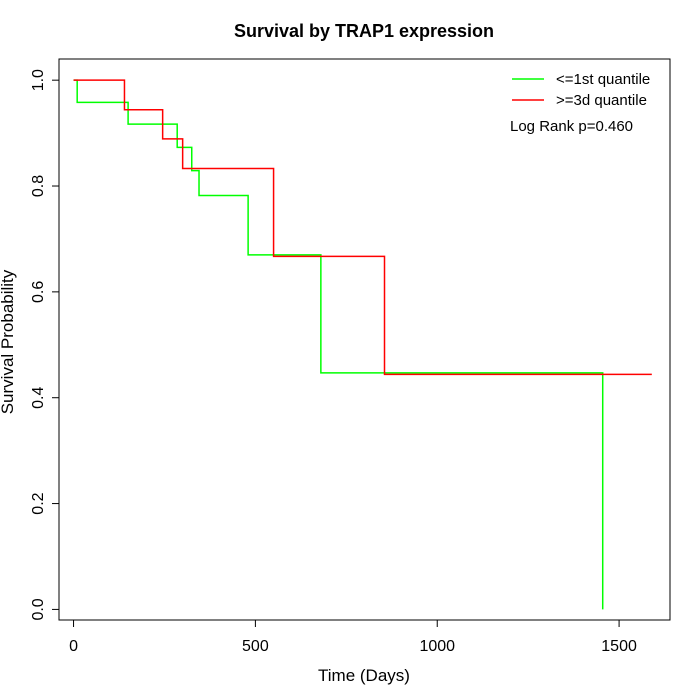 This screenshot has height=700, width=700. Describe the element at coordinates (8, 341) in the screenshot. I see `y-axis-label: Survival Probability` at that location.